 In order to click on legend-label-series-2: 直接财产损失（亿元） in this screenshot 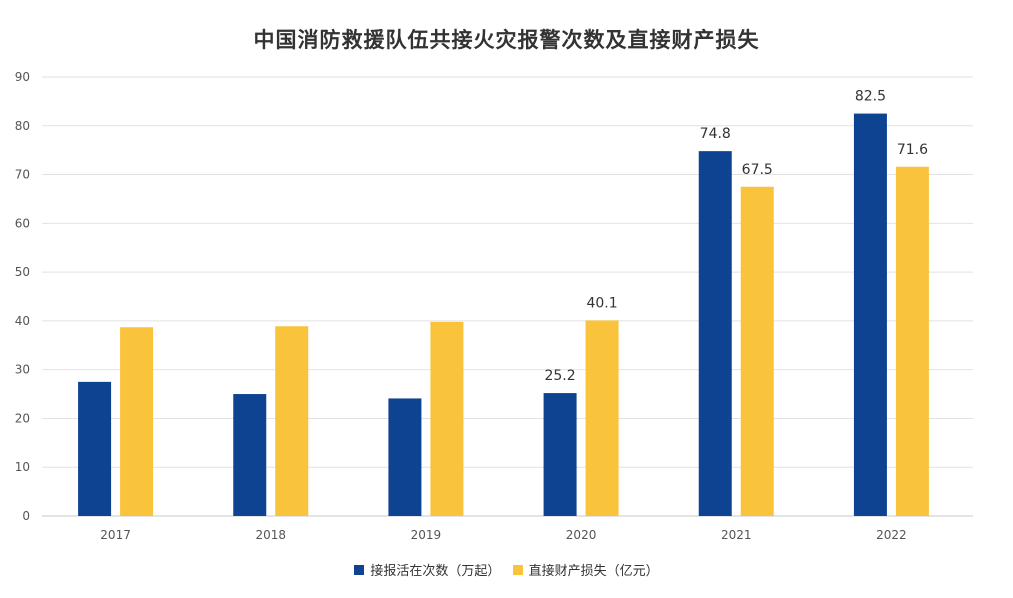, I will do `click(593, 571)`.